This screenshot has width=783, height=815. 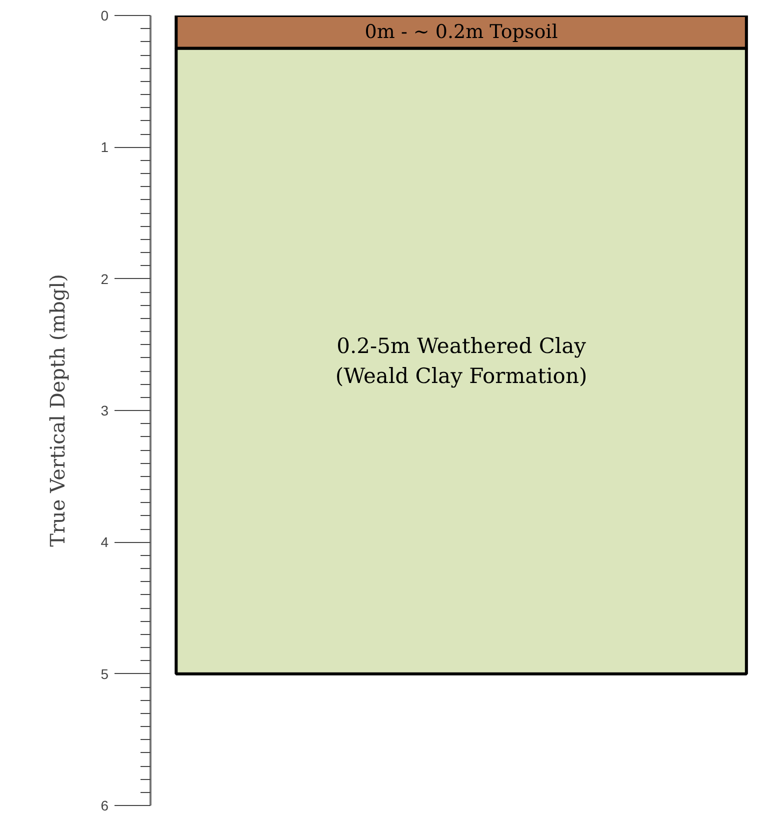 I want to click on y-tick-label: 0, so click(x=104, y=16).